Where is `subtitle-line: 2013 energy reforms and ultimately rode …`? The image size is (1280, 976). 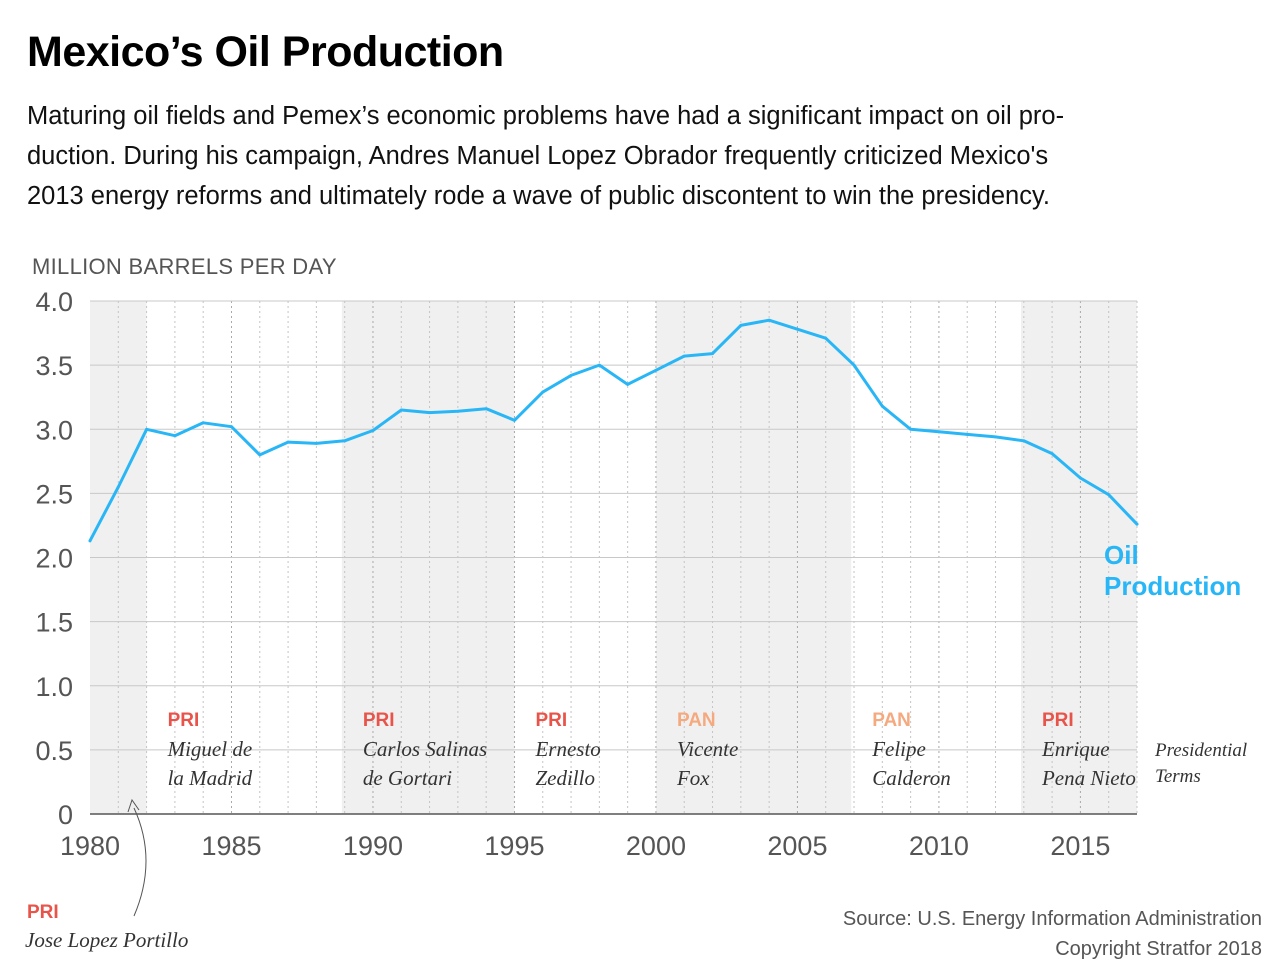
subtitle-line: 2013 energy reforms and ultimately rode … is located at coordinates (538, 196).